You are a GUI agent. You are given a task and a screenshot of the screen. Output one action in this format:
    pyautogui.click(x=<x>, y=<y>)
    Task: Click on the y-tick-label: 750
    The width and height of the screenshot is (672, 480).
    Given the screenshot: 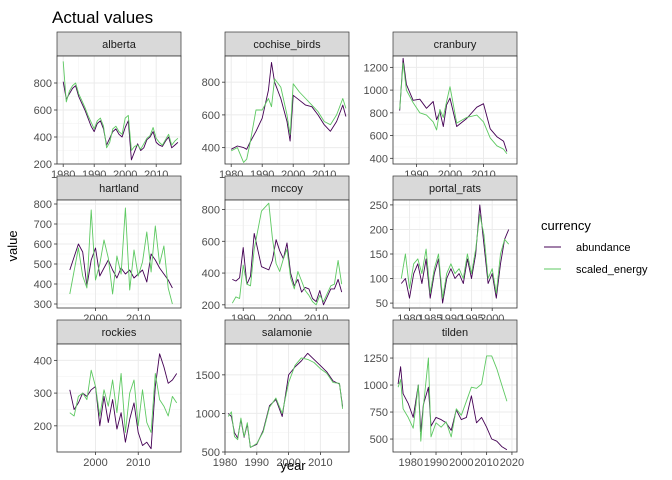 What is the action you would take?
    pyautogui.click(x=379, y=413)
    